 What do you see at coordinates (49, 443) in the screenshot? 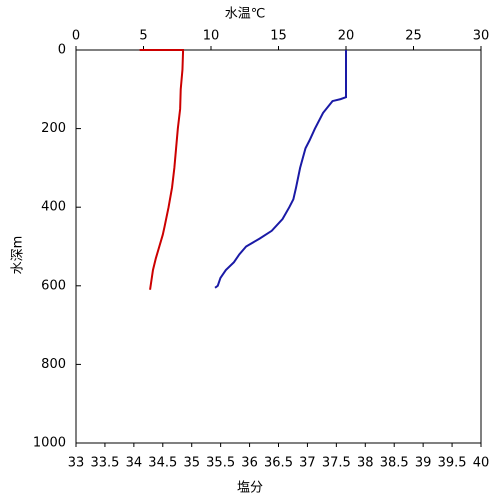
I see `y-tick-label: 1000` at bounding box center [49, 443].